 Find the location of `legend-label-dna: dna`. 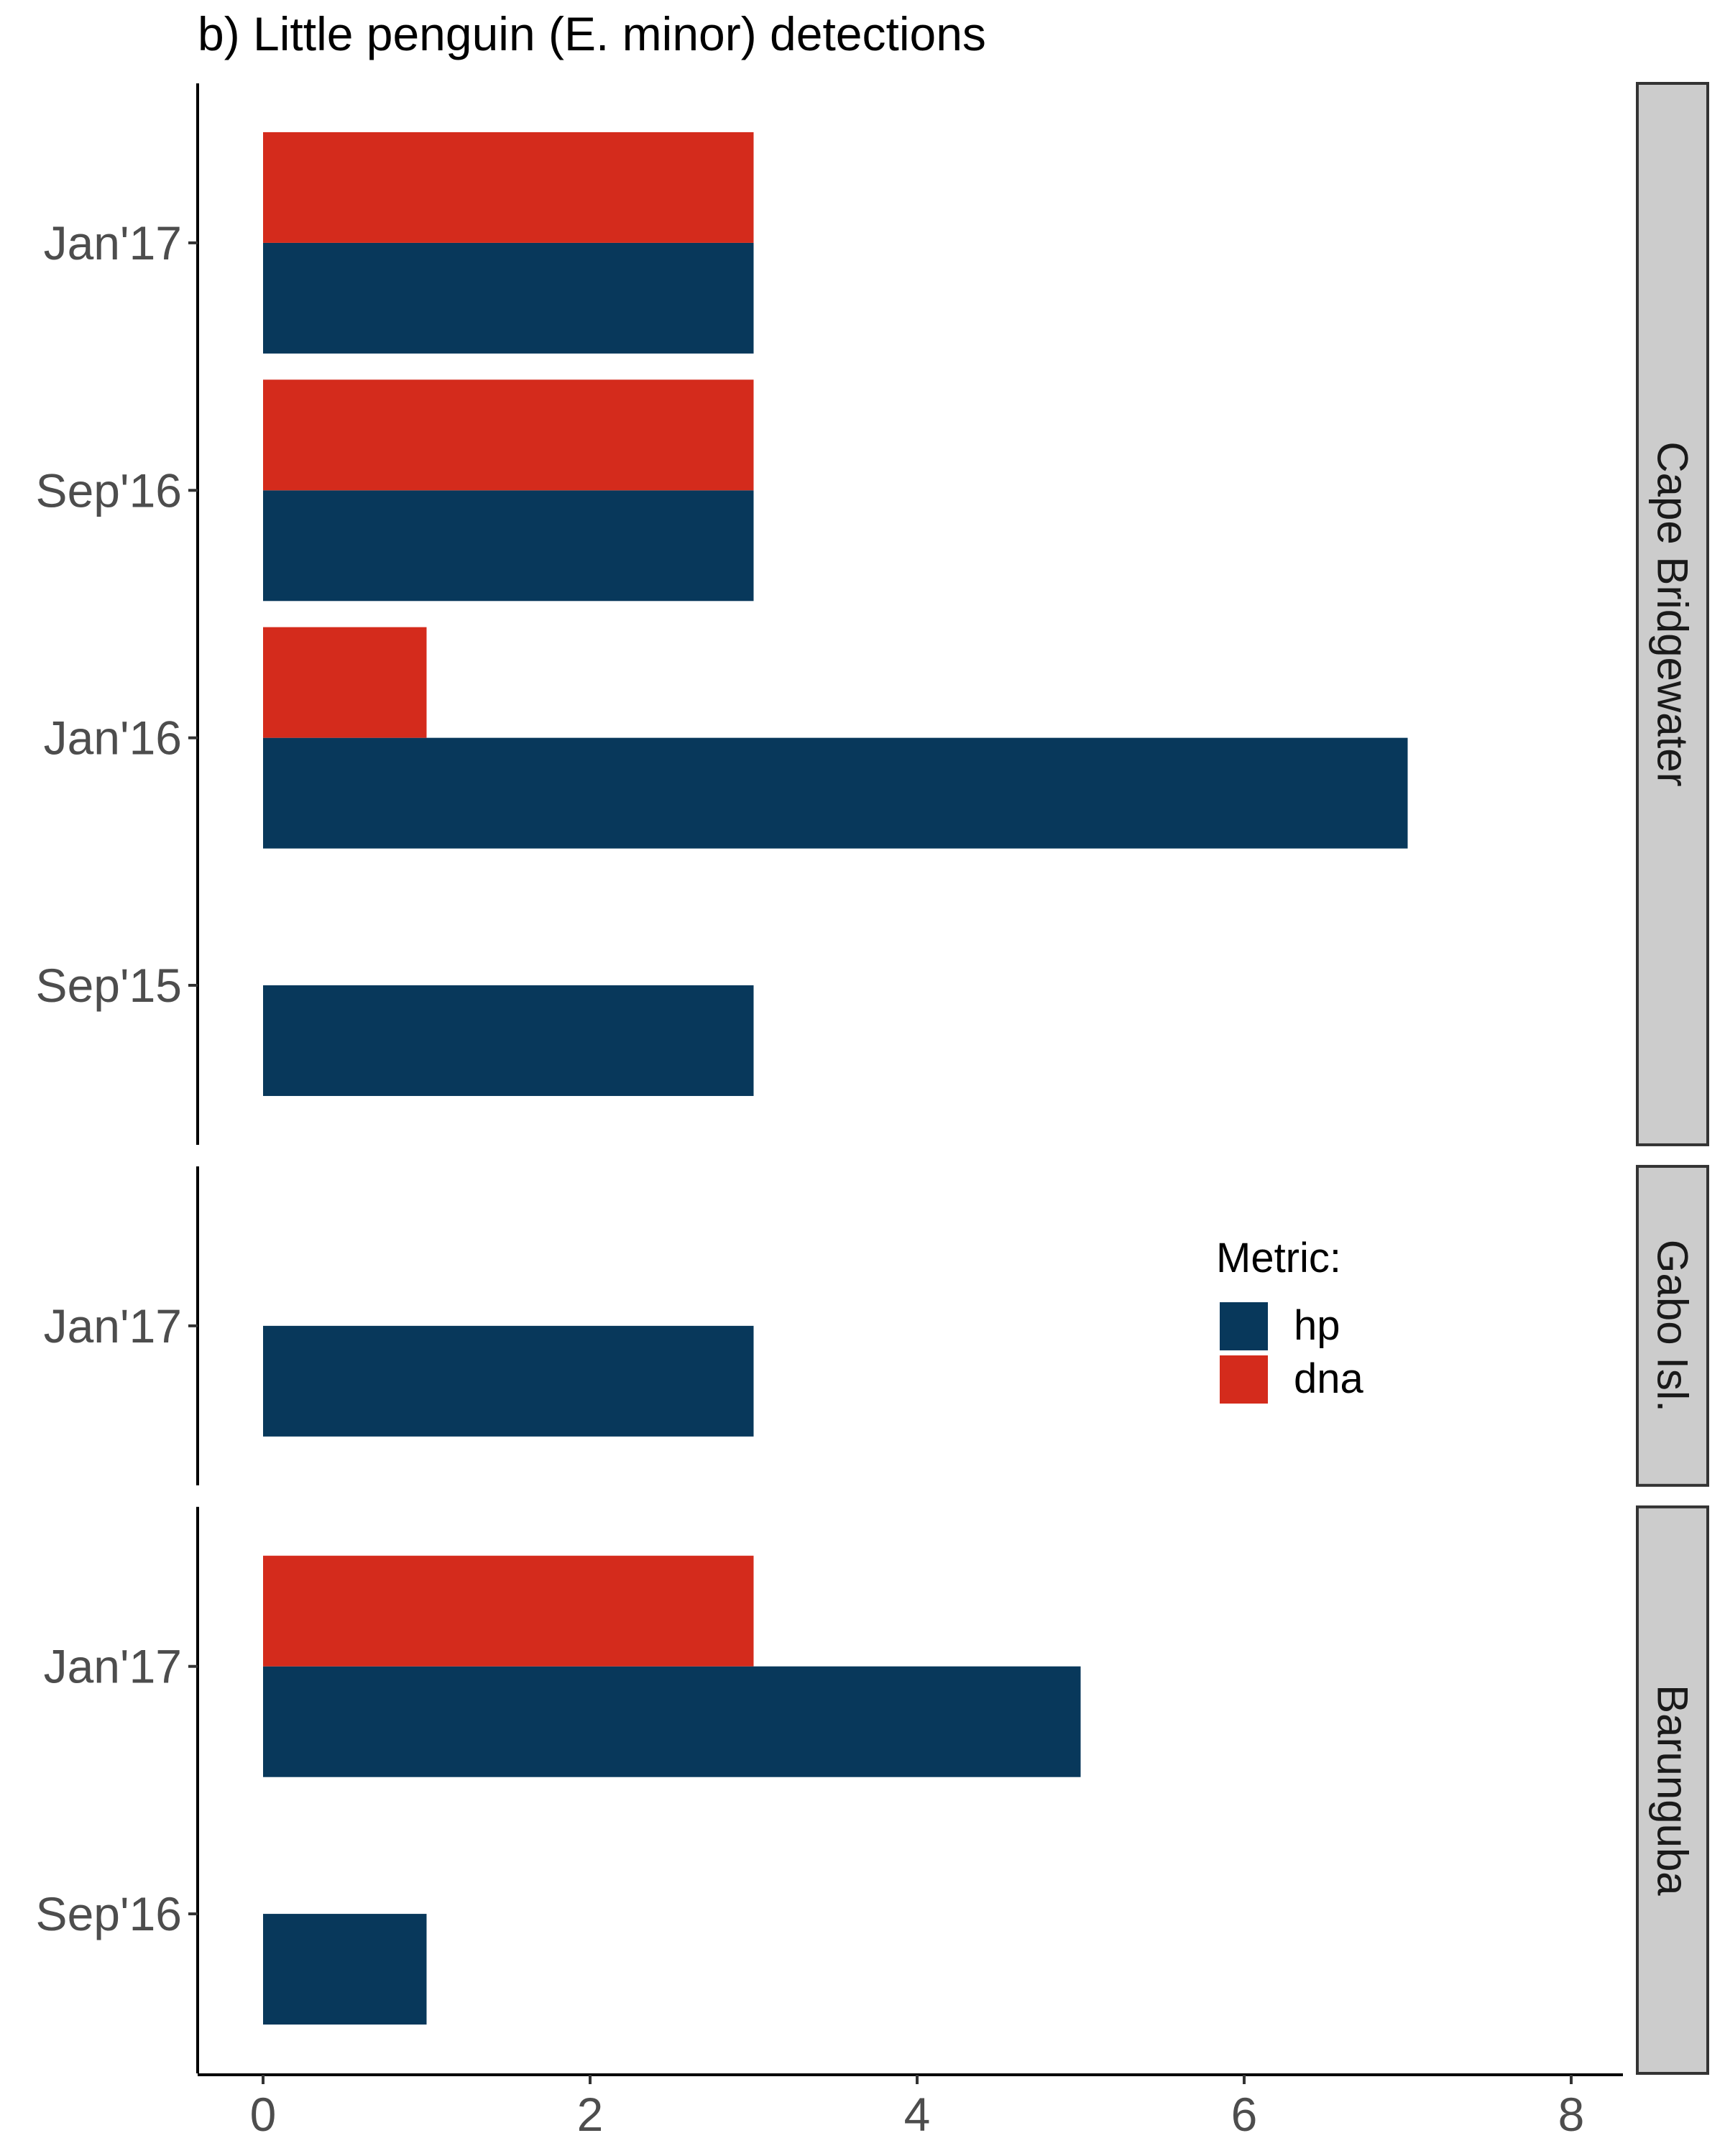

legend-label-dna: dna is located at coordinates (1329, 1379).